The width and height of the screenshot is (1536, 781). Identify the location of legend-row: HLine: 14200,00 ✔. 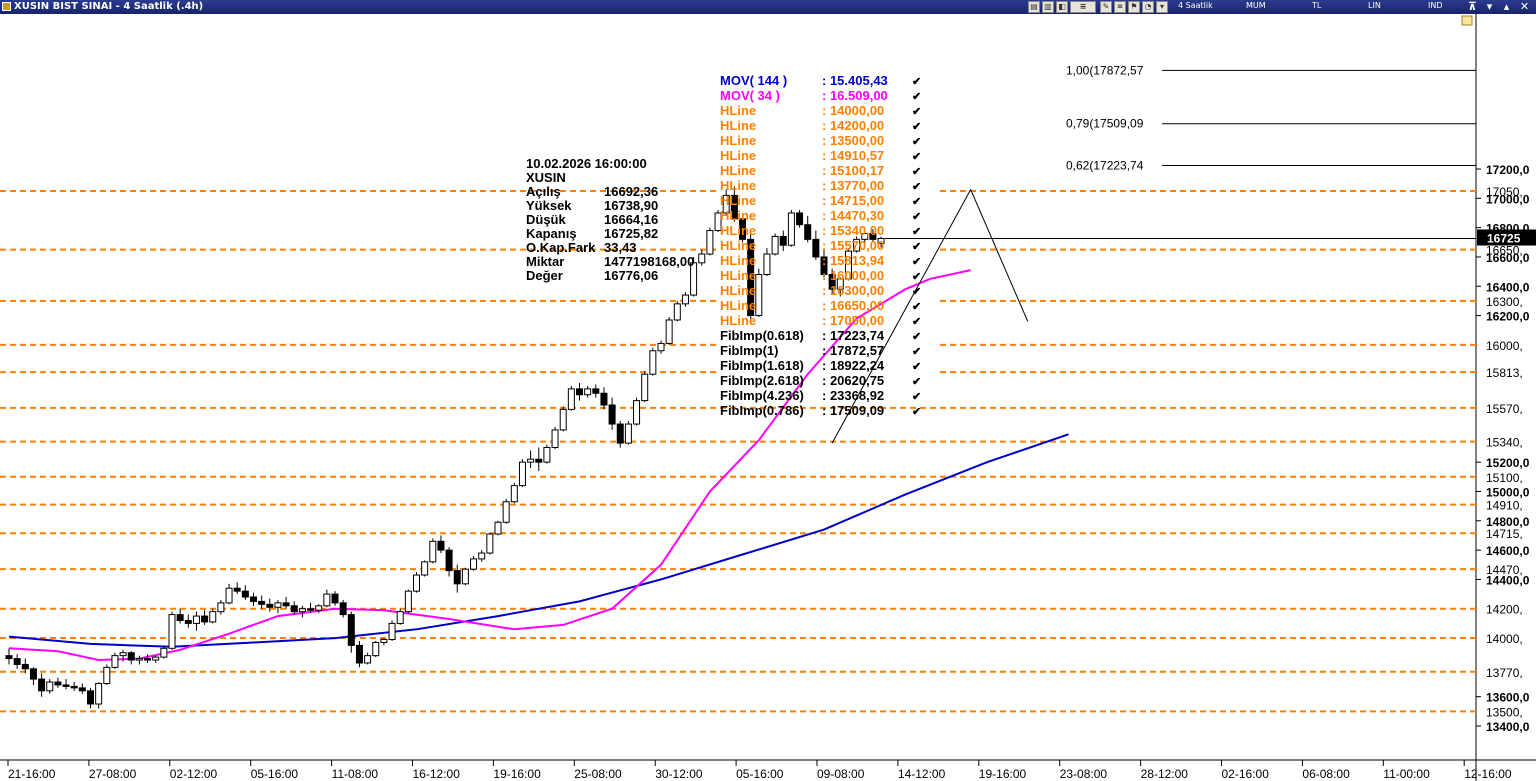
(820, 126).